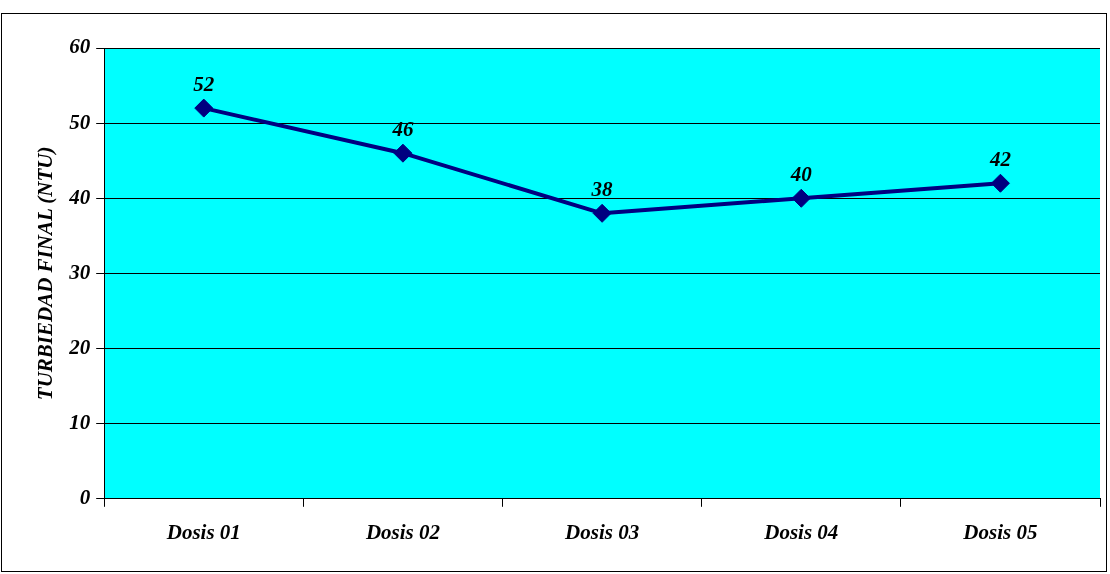 The width and height of the screenshot is (1110, 574). Describe the element at coordinates (602, 189) in the screenshot. I see `data-label: 38` at that location.